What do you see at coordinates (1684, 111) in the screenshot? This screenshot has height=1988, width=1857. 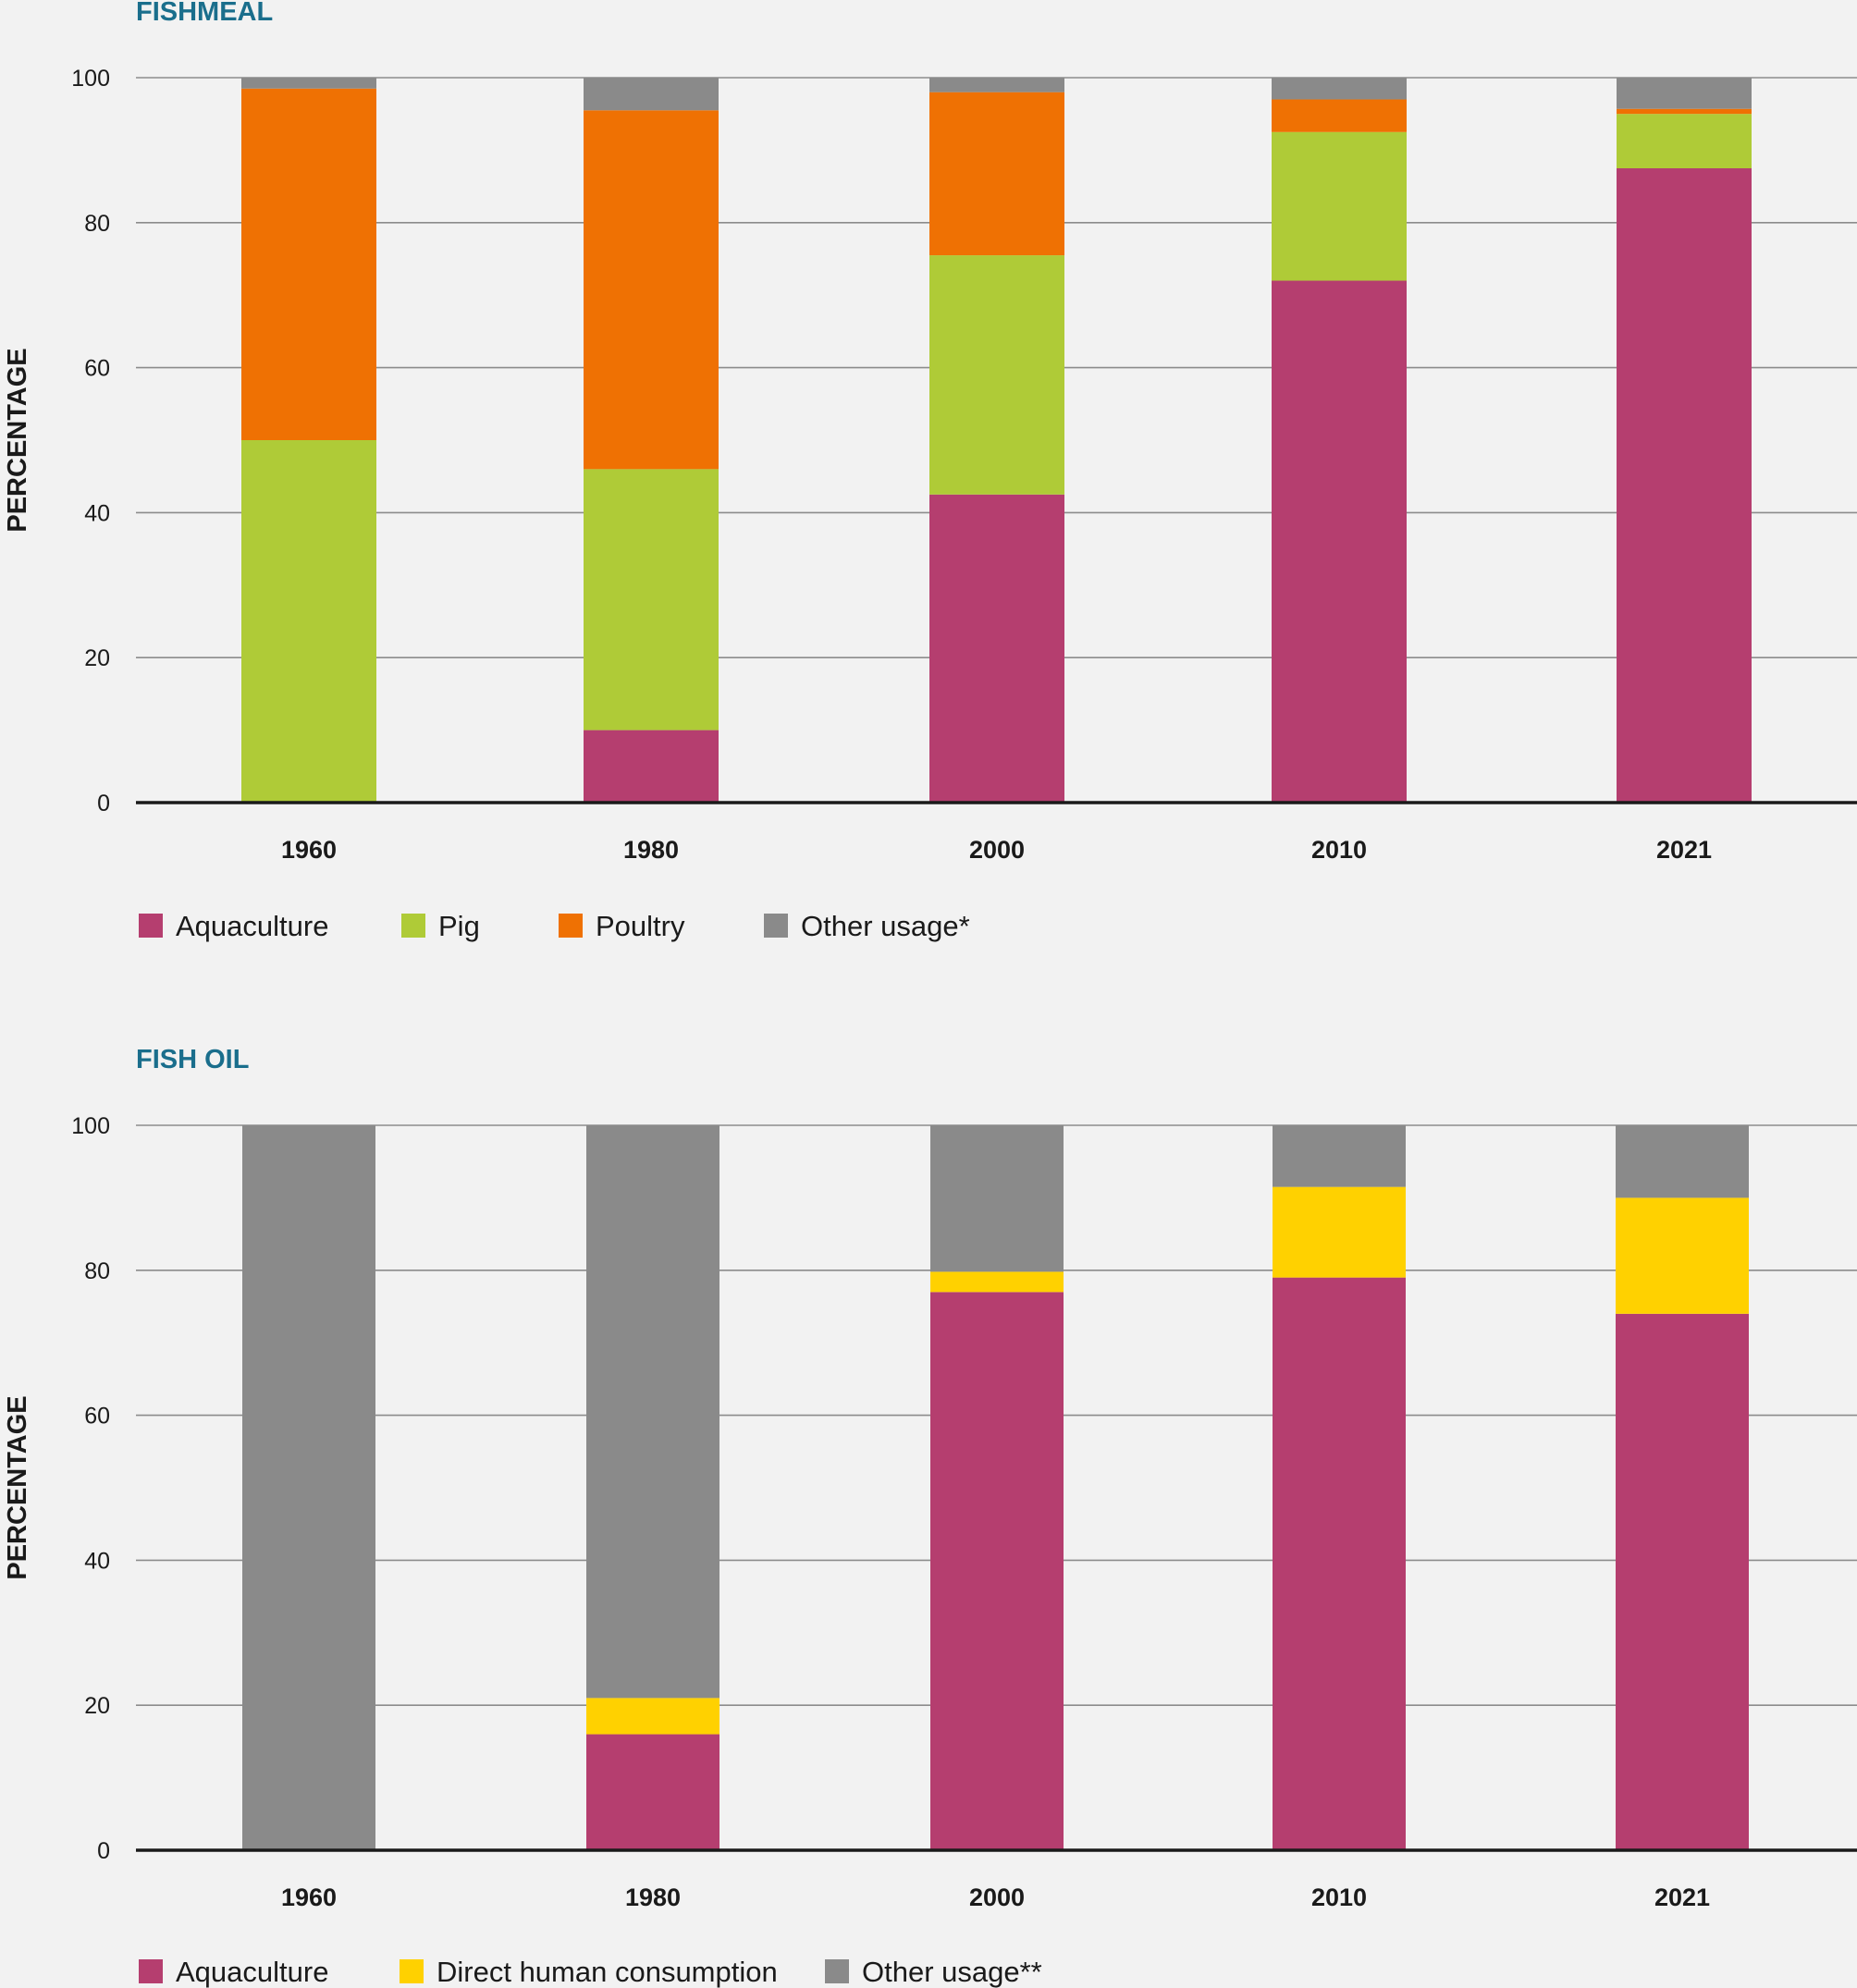 I see `bar-poultry-2021` at bounding box center [1684, 111].